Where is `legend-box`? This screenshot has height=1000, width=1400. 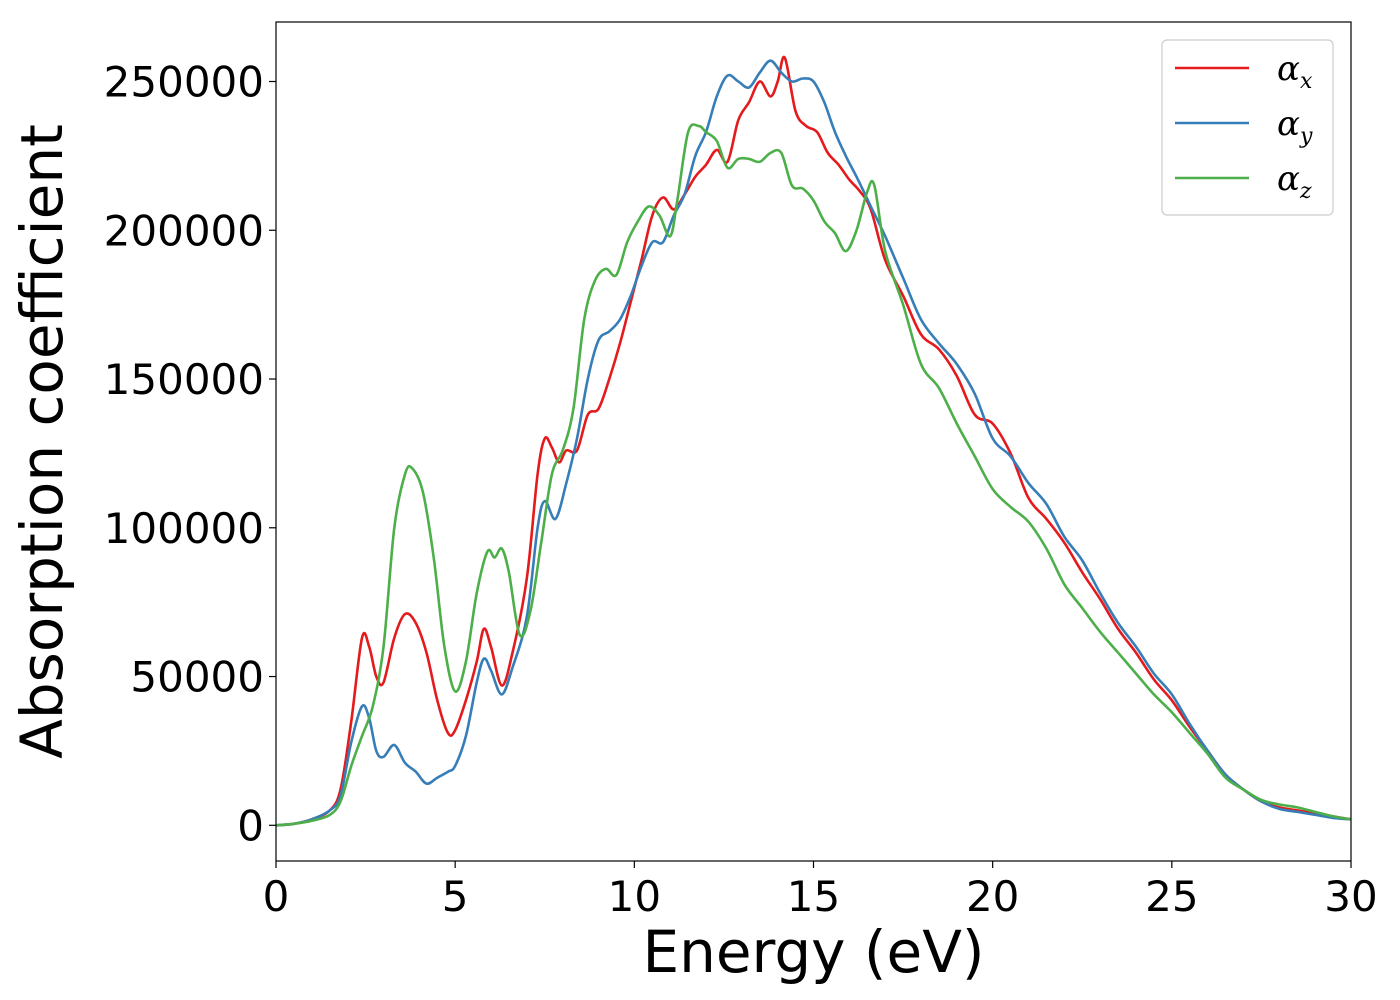 legend-box is located at coordinates (1247, 127).